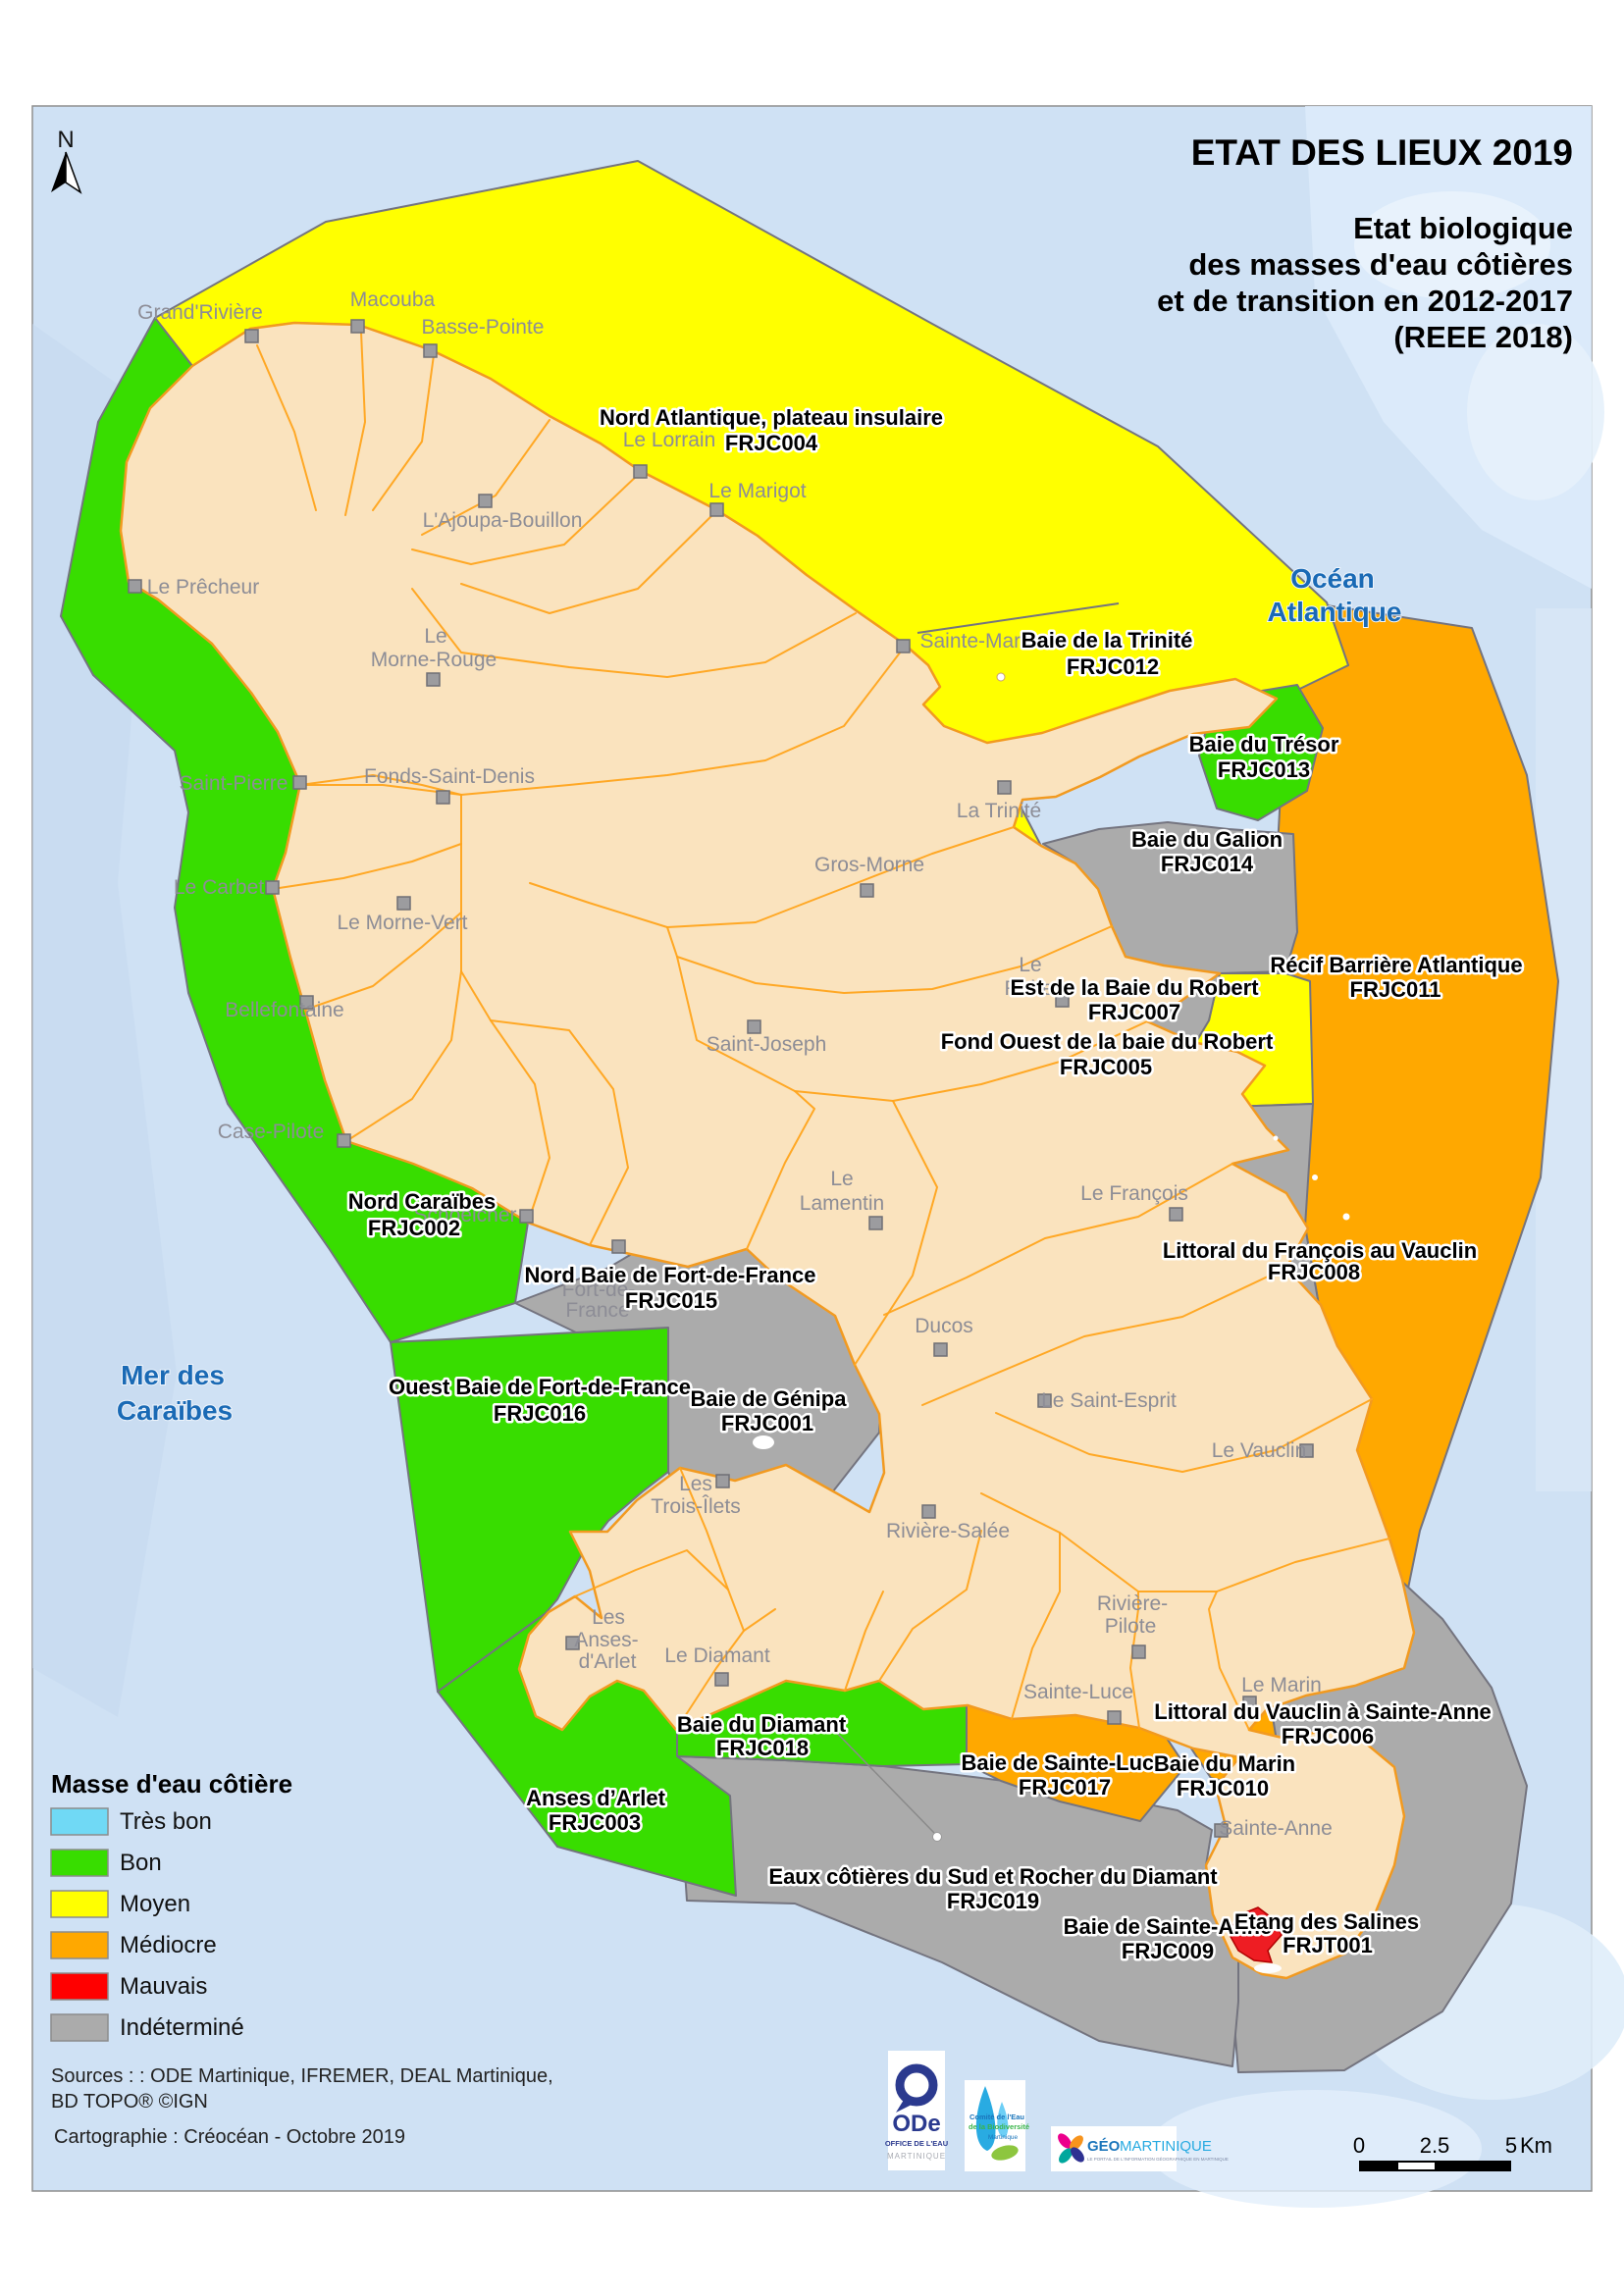 The height and width of the screenshot is (2296, 1624). Describe the element at coordinates (203, 587) in the screenshot. I see `town-label: Le Prêcheur` at that location.